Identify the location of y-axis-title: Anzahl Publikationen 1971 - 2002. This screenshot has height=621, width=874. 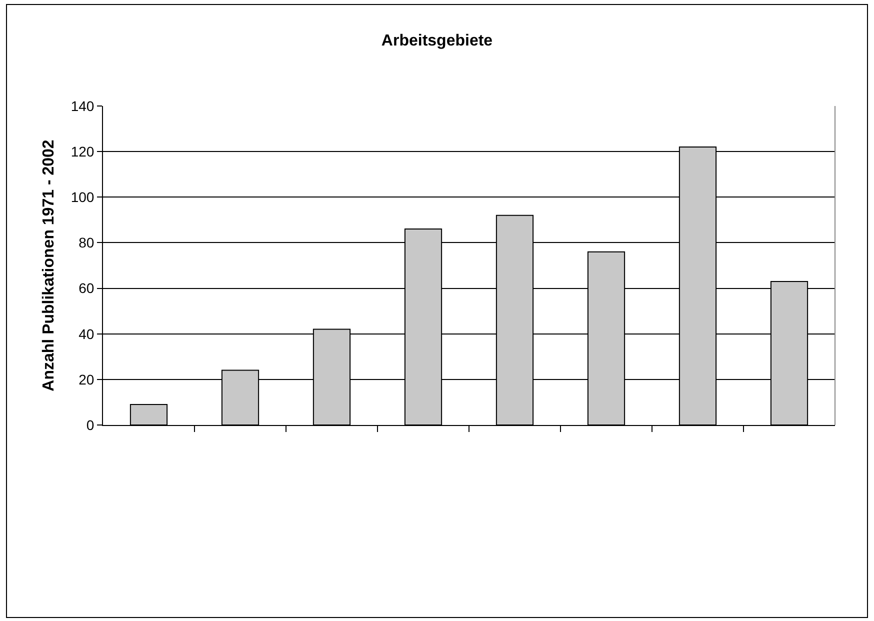
(49, 266).